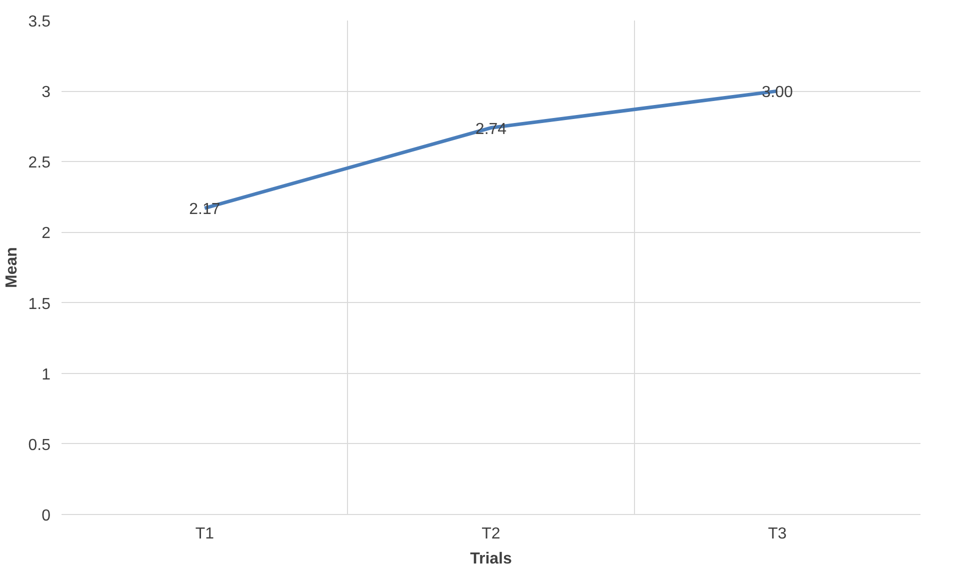  Describe the element at coordinates (778, 93) in the screenshot. I see `data-label: 3.00` at that location.